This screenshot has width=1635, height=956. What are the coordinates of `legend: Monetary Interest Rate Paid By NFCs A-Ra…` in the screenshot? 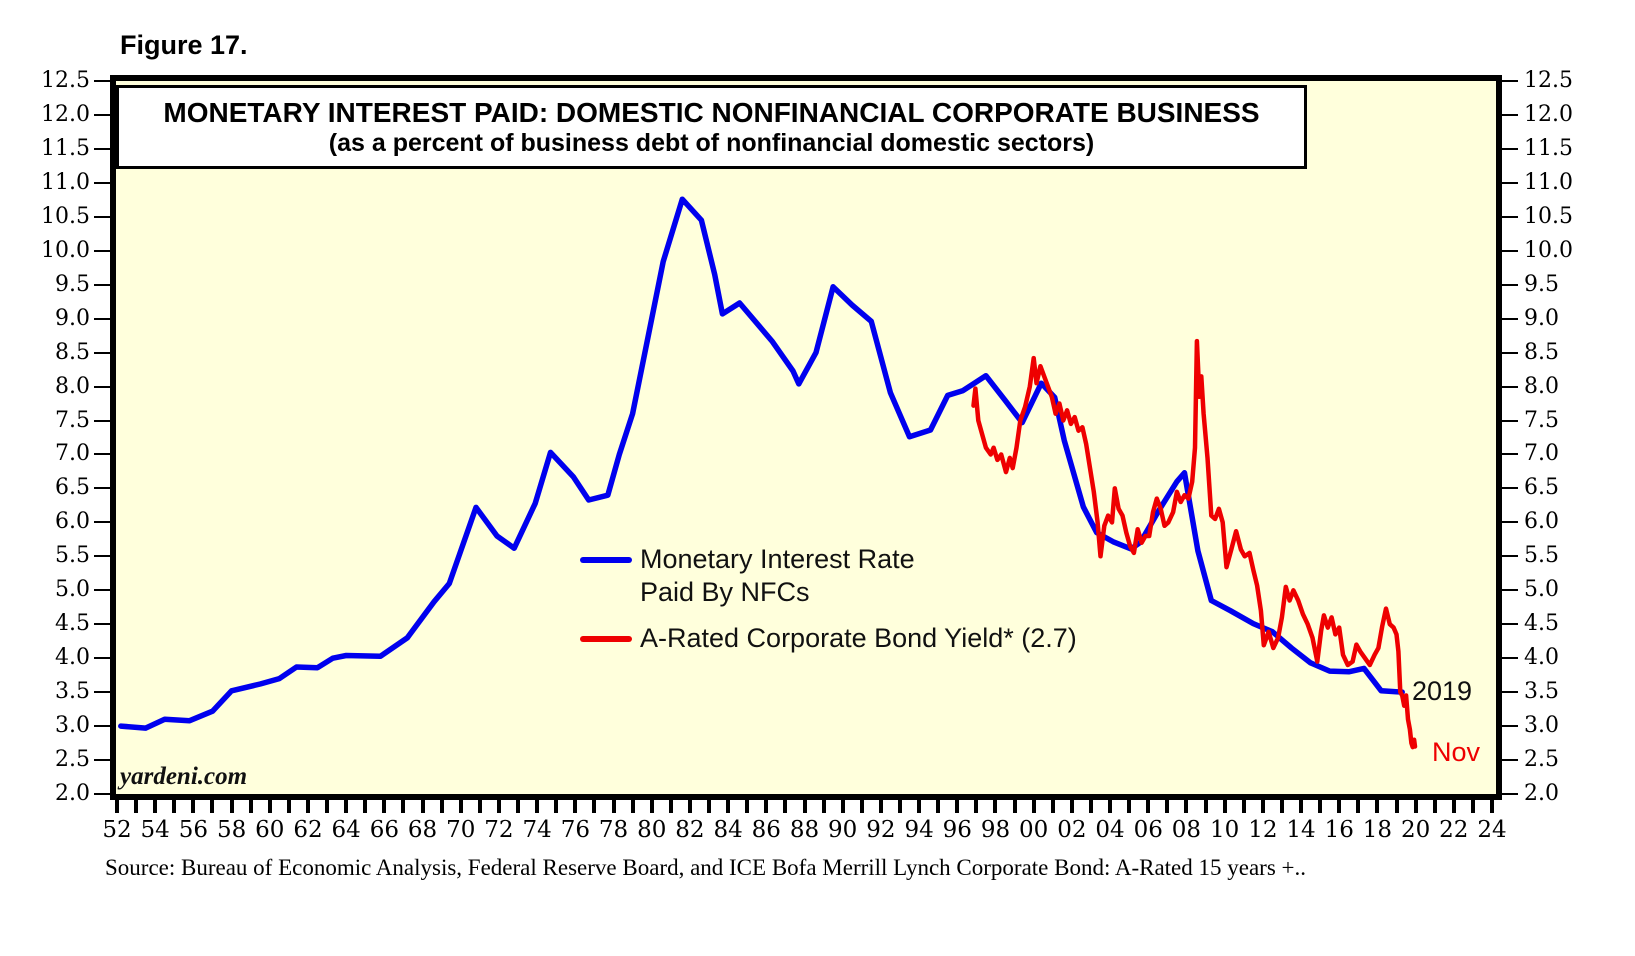 It's located at (856, 605).